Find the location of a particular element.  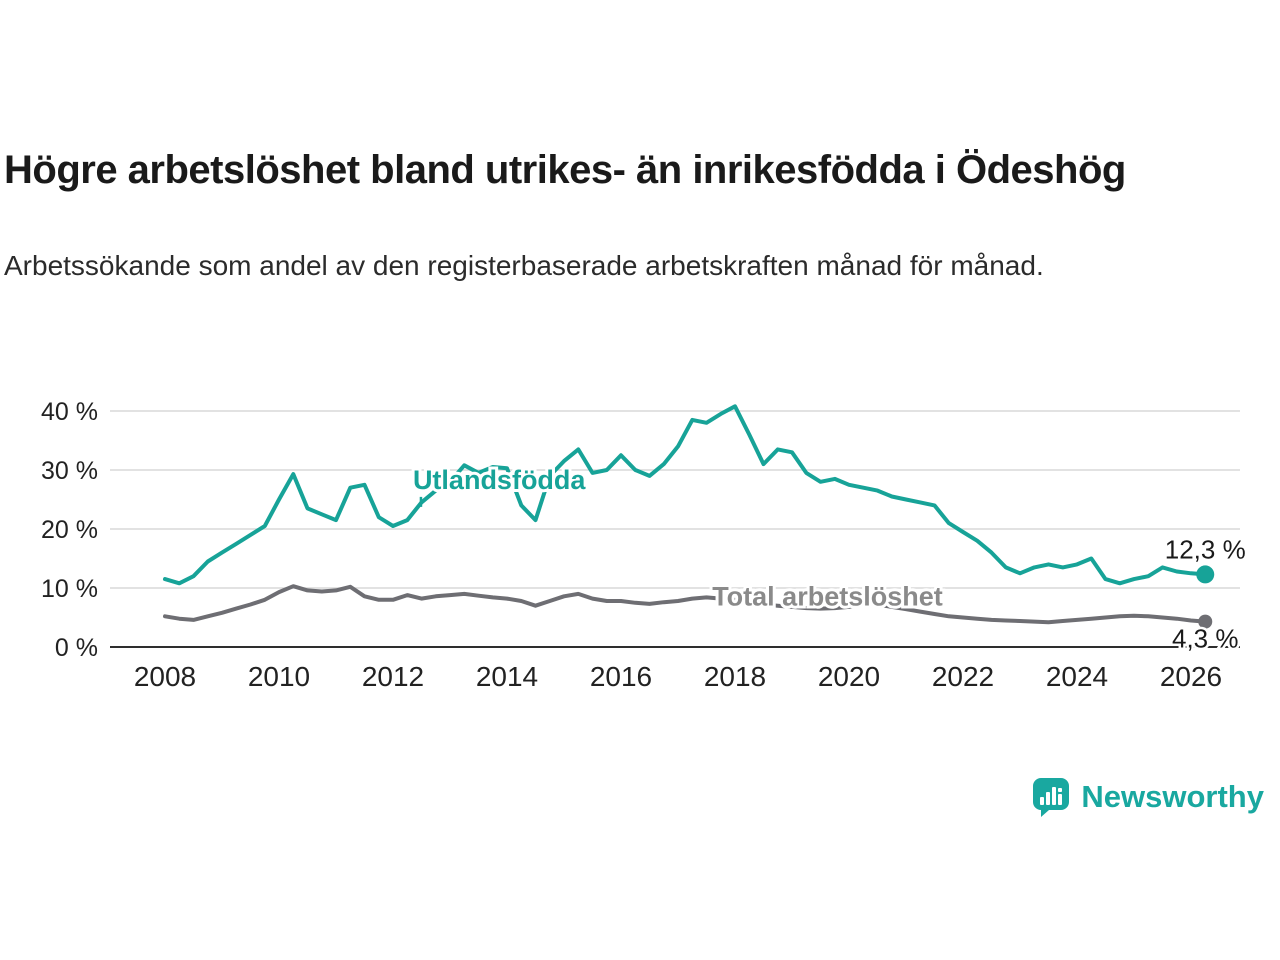

brand-name: Newsworthy is located at coordinates (1172, 796).